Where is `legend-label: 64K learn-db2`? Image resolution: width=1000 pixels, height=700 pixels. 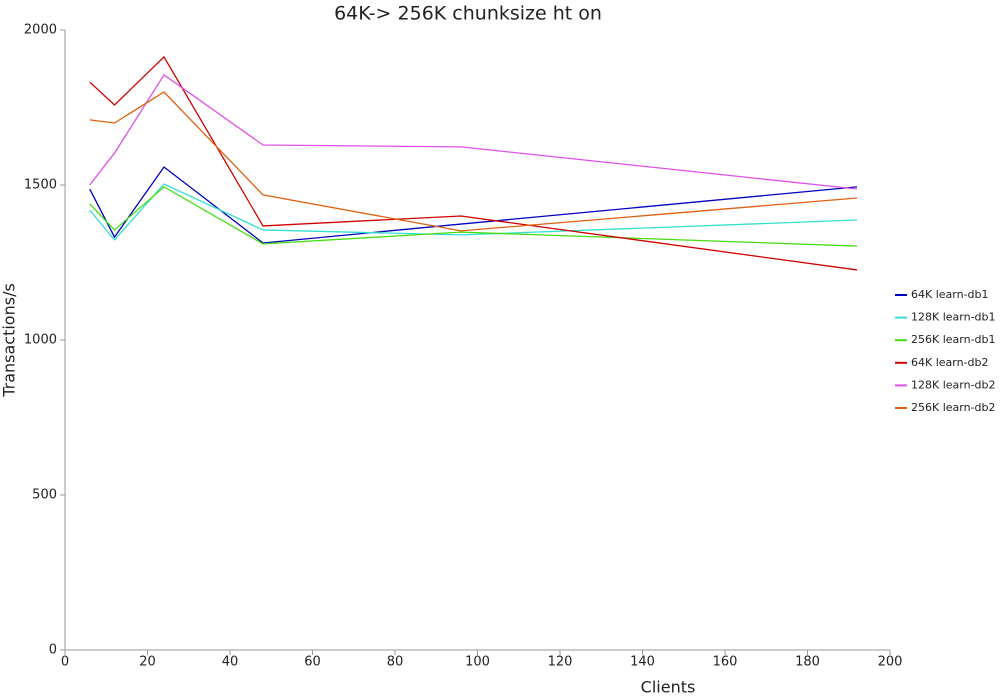 legend-label: 64K learn-db2 is located at coordinates (950, 362).